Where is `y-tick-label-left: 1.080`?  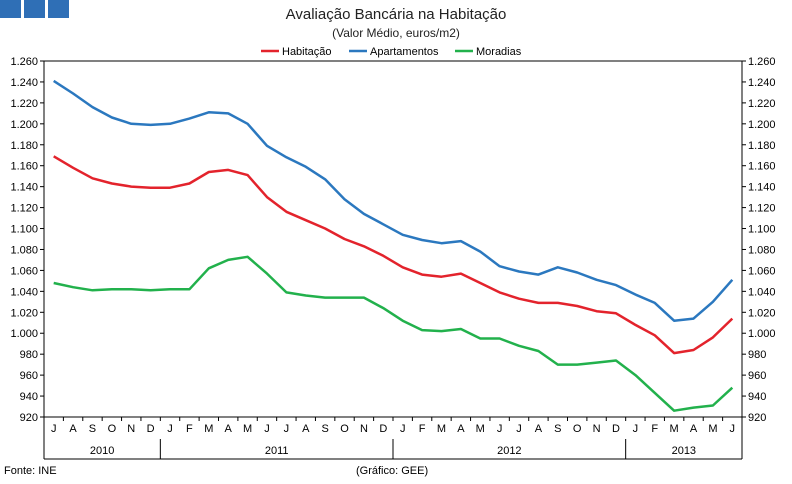
y-tick-label-left: 1.080 is located at coordinates (24, 250).